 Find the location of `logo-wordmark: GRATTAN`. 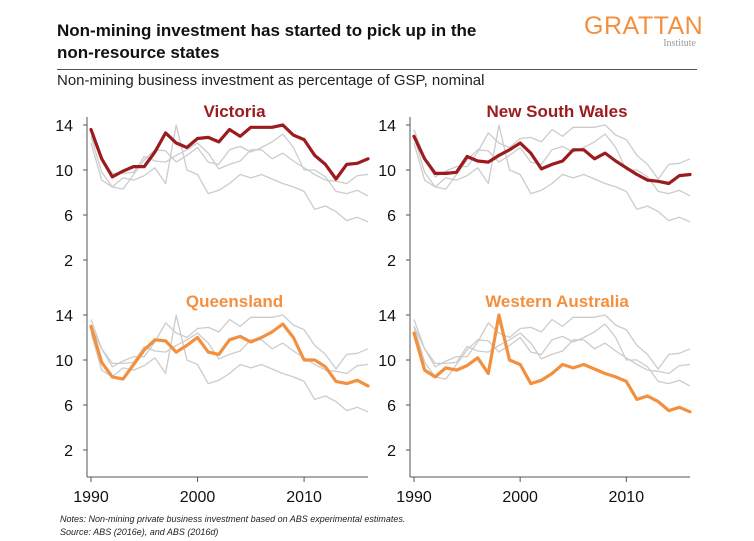

logo-wordmark: GRATTAN is located at coordinates (644, 26).